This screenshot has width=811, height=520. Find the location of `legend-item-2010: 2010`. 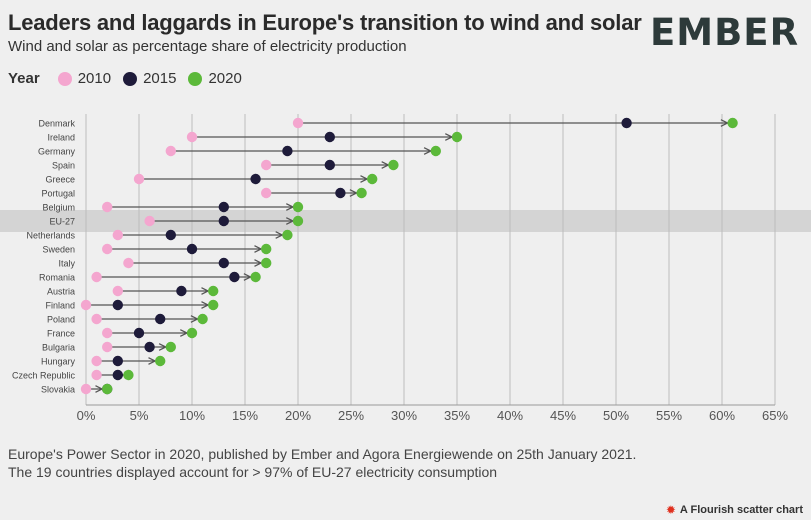

legend-item-2010: 2010 is located at coordinates (84, 78).